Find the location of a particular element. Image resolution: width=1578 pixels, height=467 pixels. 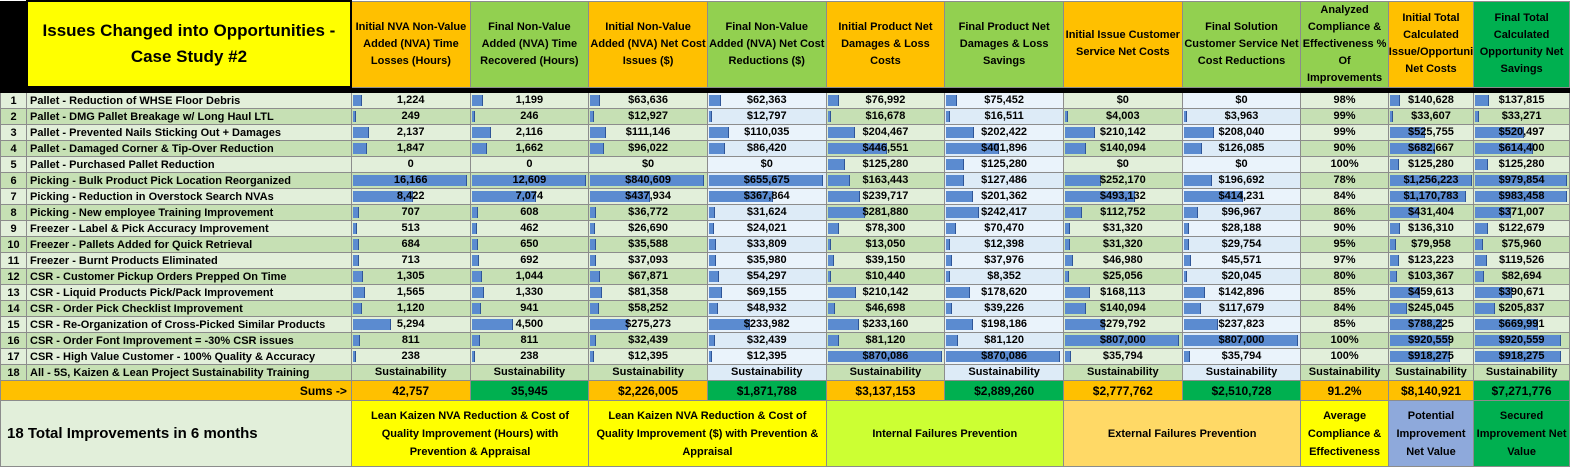

value-cell: 98% is located at coordinates (1344, 100).